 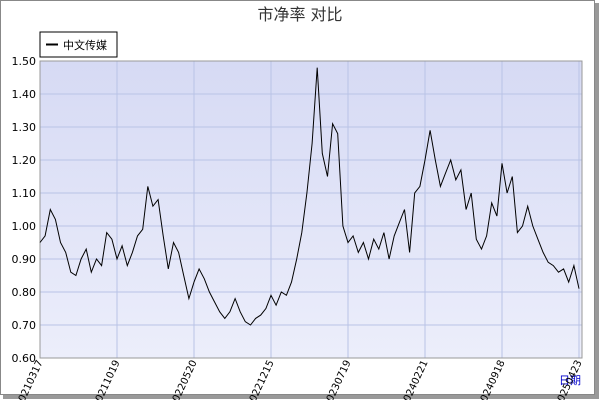 What do you see at coordinates (570, 380) in the screenshot?
I see `x-axis-title: 日期` at bounding box center [570, 380].